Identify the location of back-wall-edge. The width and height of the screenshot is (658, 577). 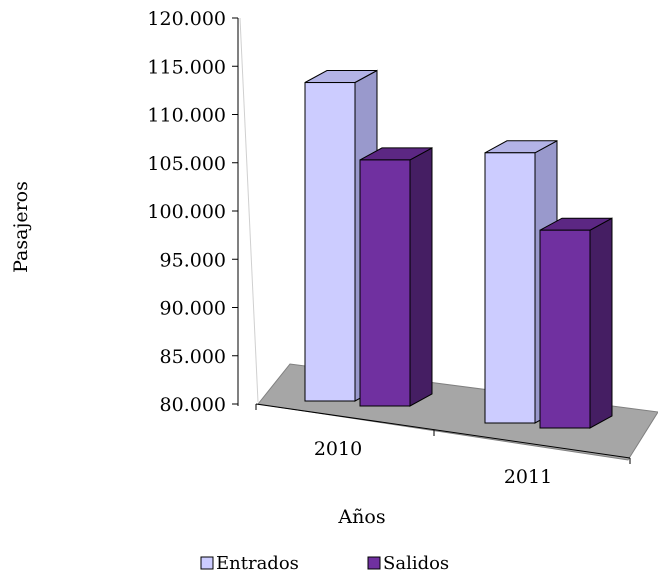
(249, 210).